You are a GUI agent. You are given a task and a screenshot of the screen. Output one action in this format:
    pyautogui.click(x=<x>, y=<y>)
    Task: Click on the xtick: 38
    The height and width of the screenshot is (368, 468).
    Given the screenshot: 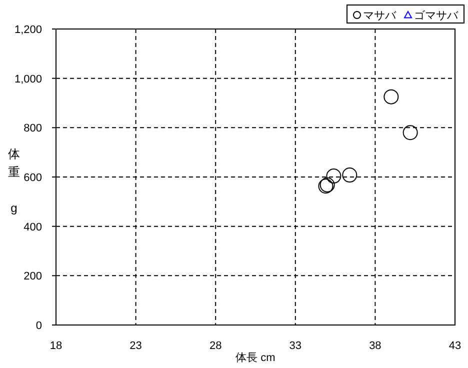 What is the action you would take?
    pyautogui.click(x=375, y=346)
    